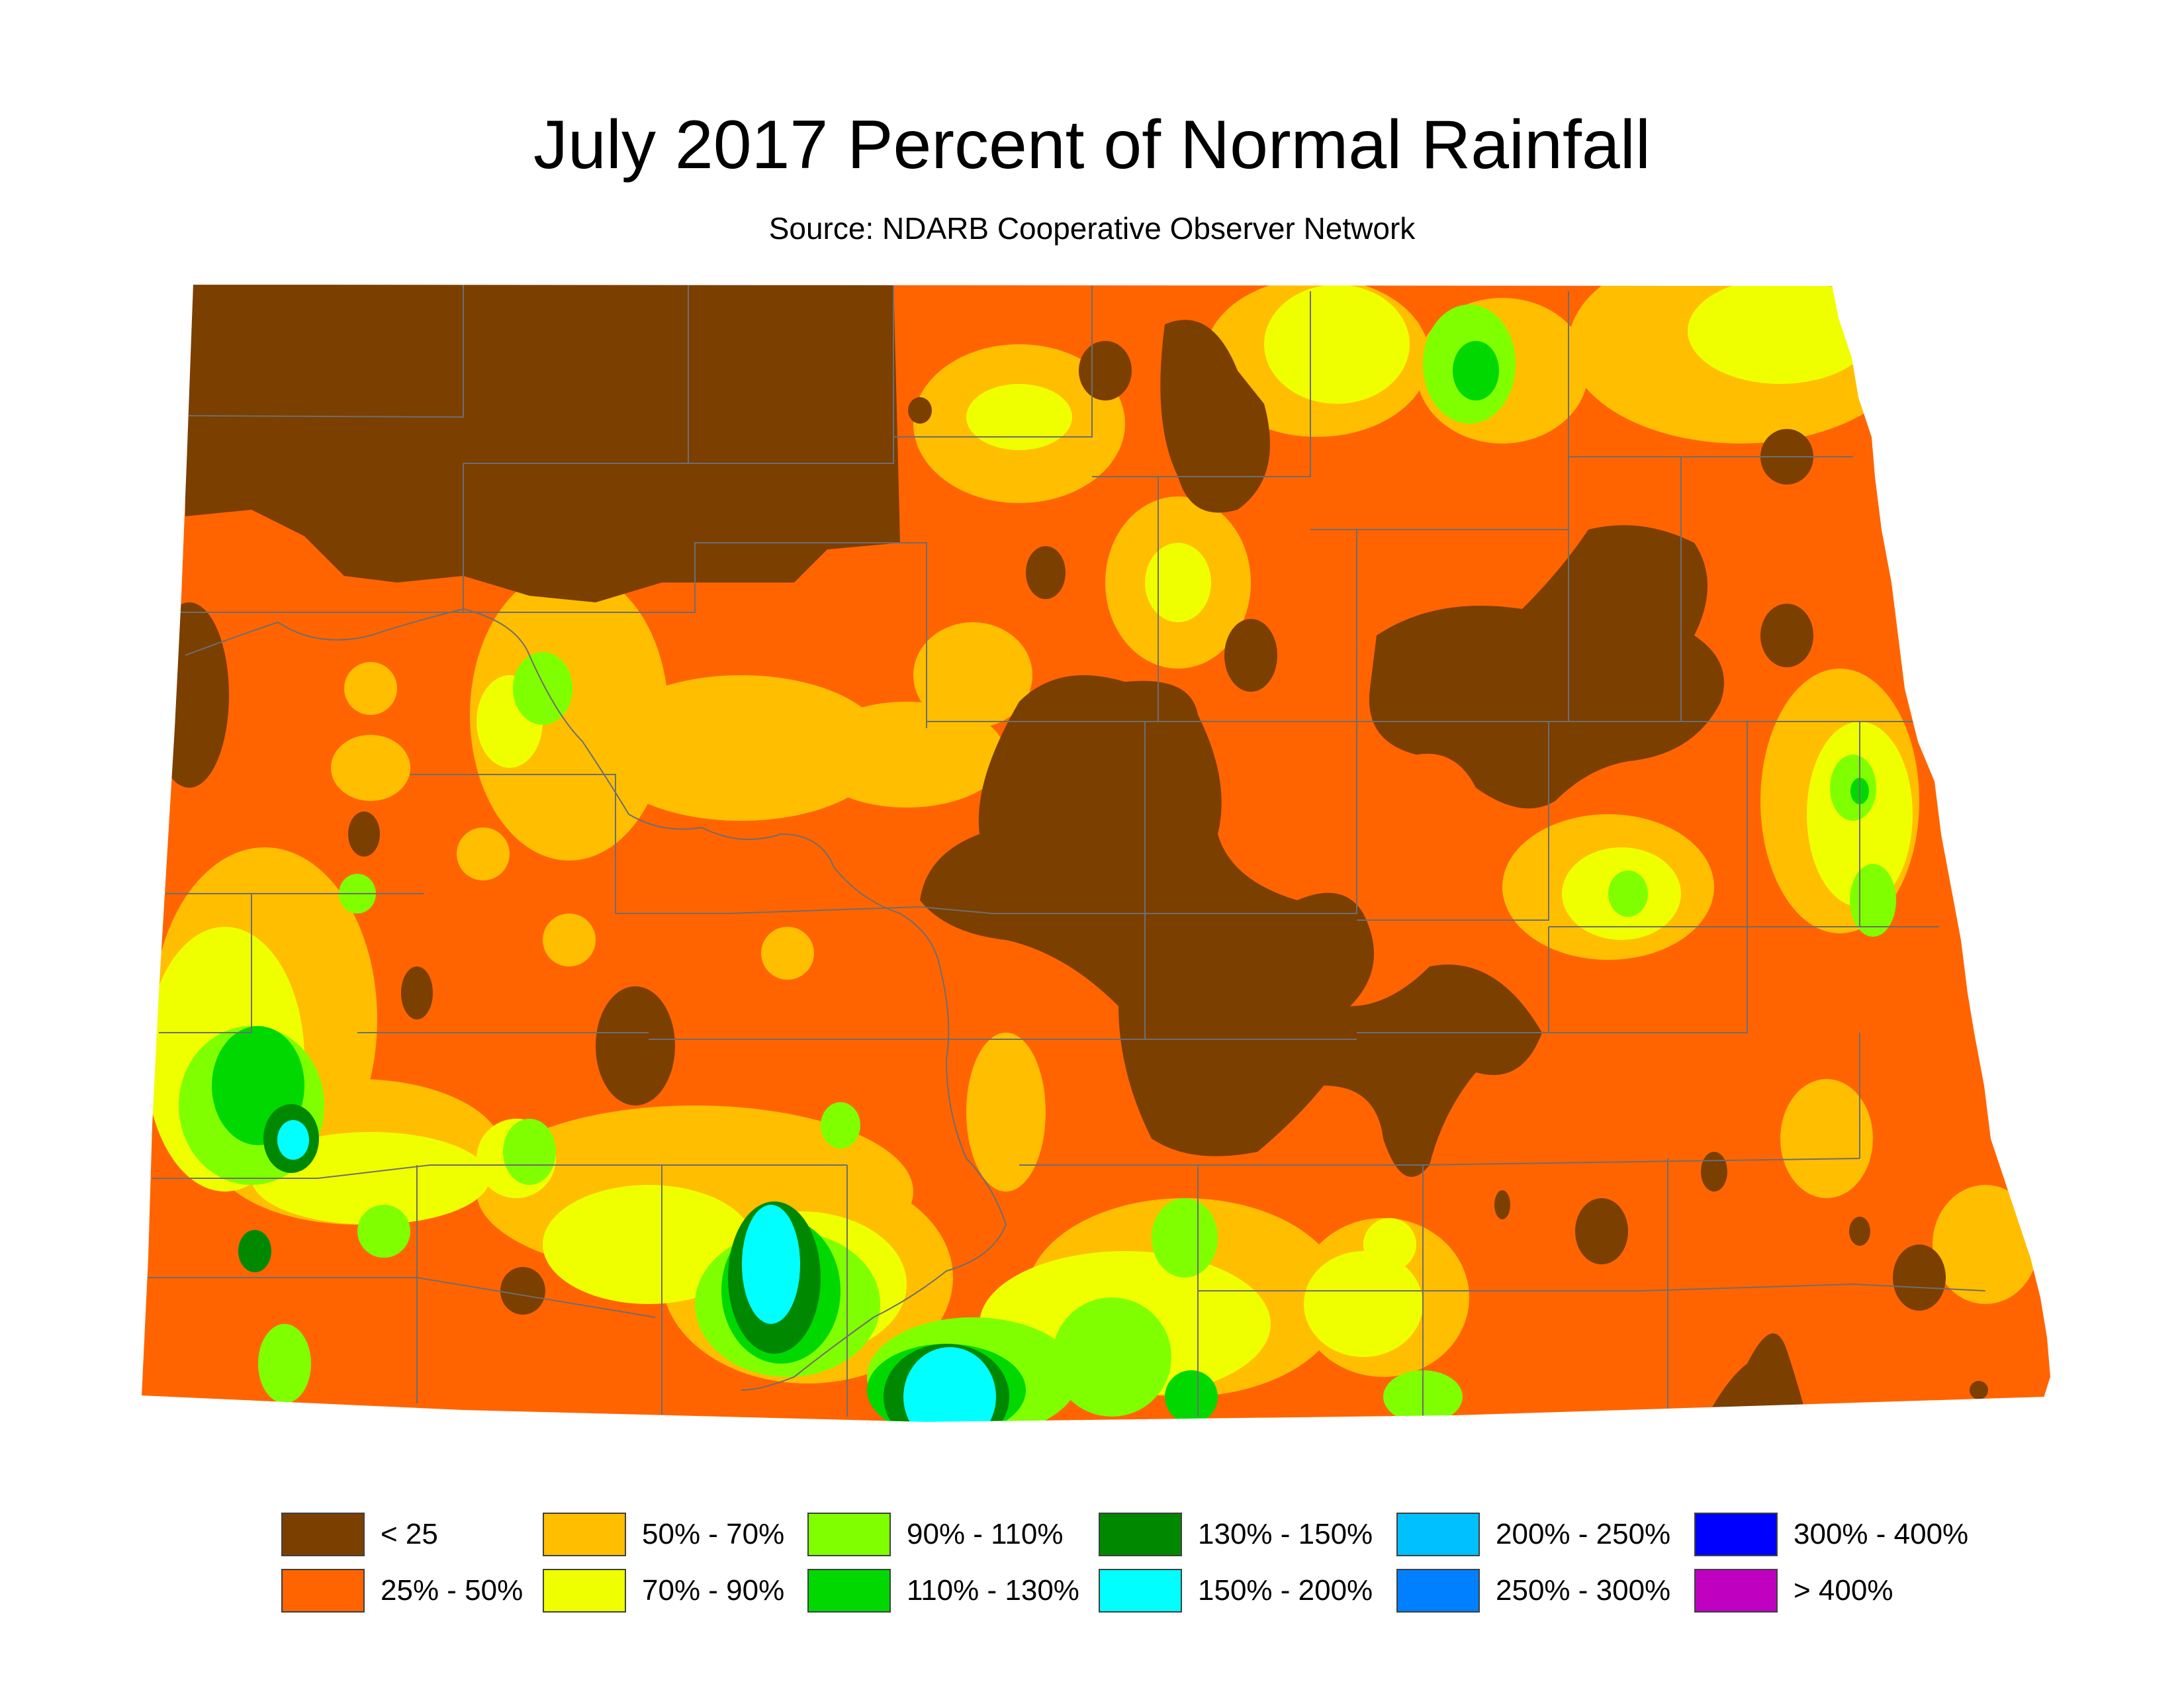 This screenshot has height=1688, width=2184. Describe the element at coordinates (1092, 145) in the screenshot. I see `map-title: July 2017 Percent of Normal Rainfall` at that location.